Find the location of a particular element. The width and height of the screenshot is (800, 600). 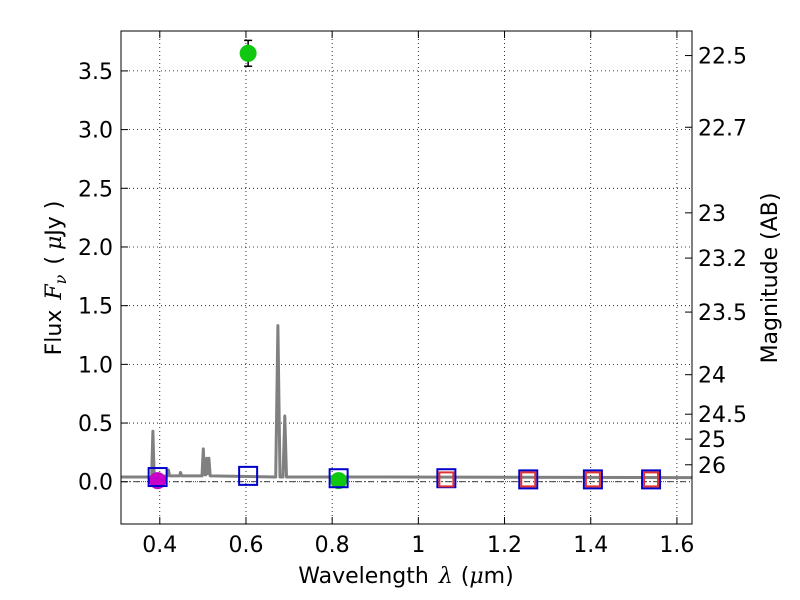

mag-tick-label: 22.5 is located at coordinates (722, 57).